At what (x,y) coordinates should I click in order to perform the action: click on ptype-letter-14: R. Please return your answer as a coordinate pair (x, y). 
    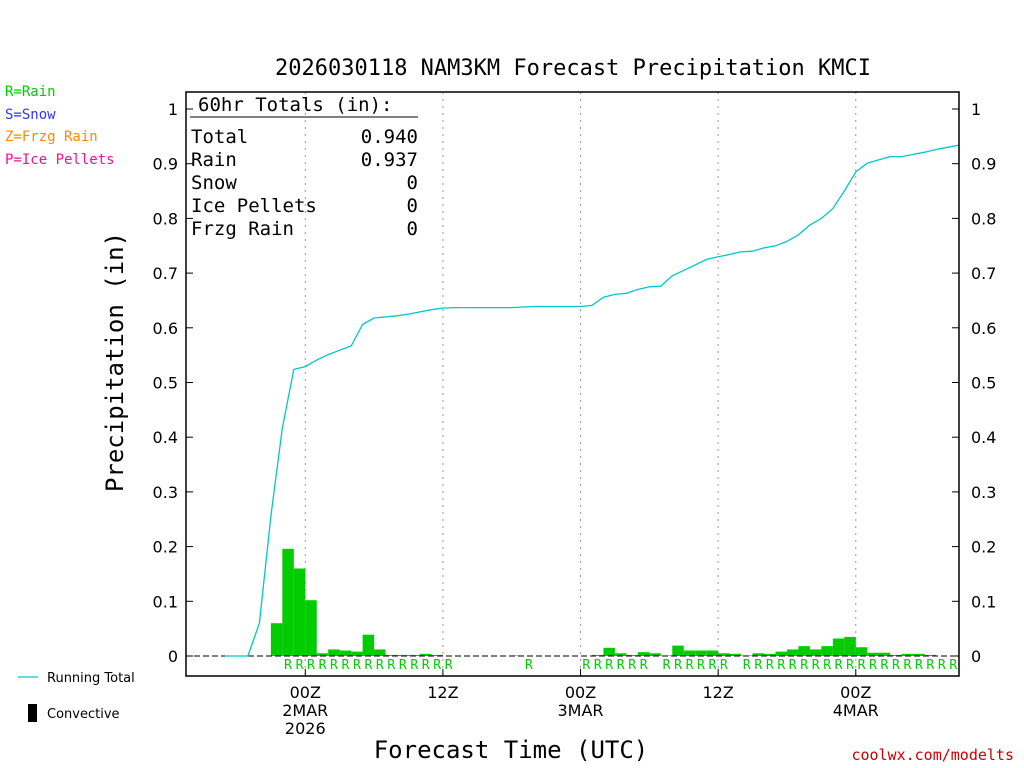
    Looking at the image, I should click on (391, 665).